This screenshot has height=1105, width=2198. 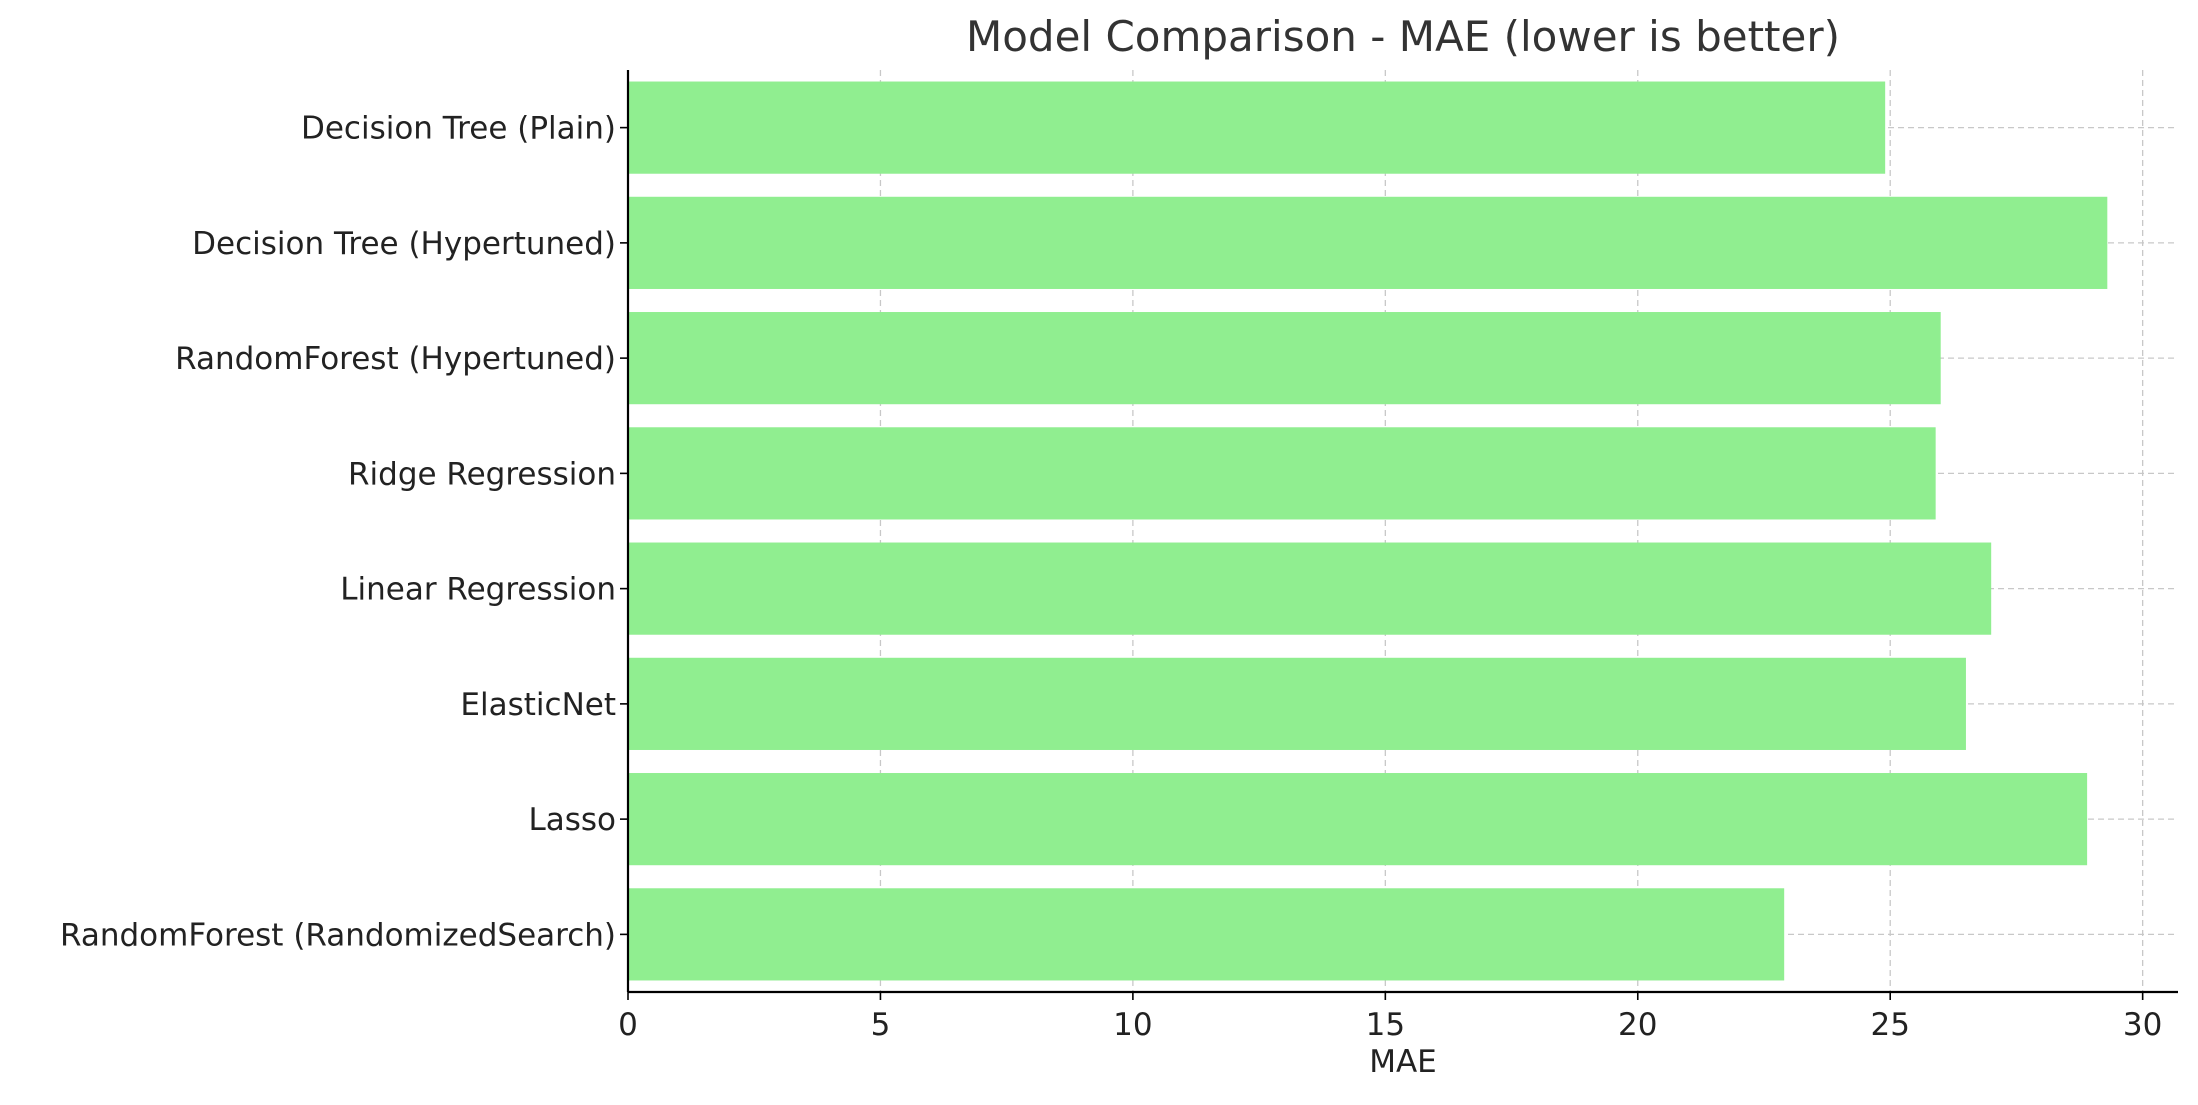 I want to click on x-axis-label: MAE, so click(x=1403, y=1062).